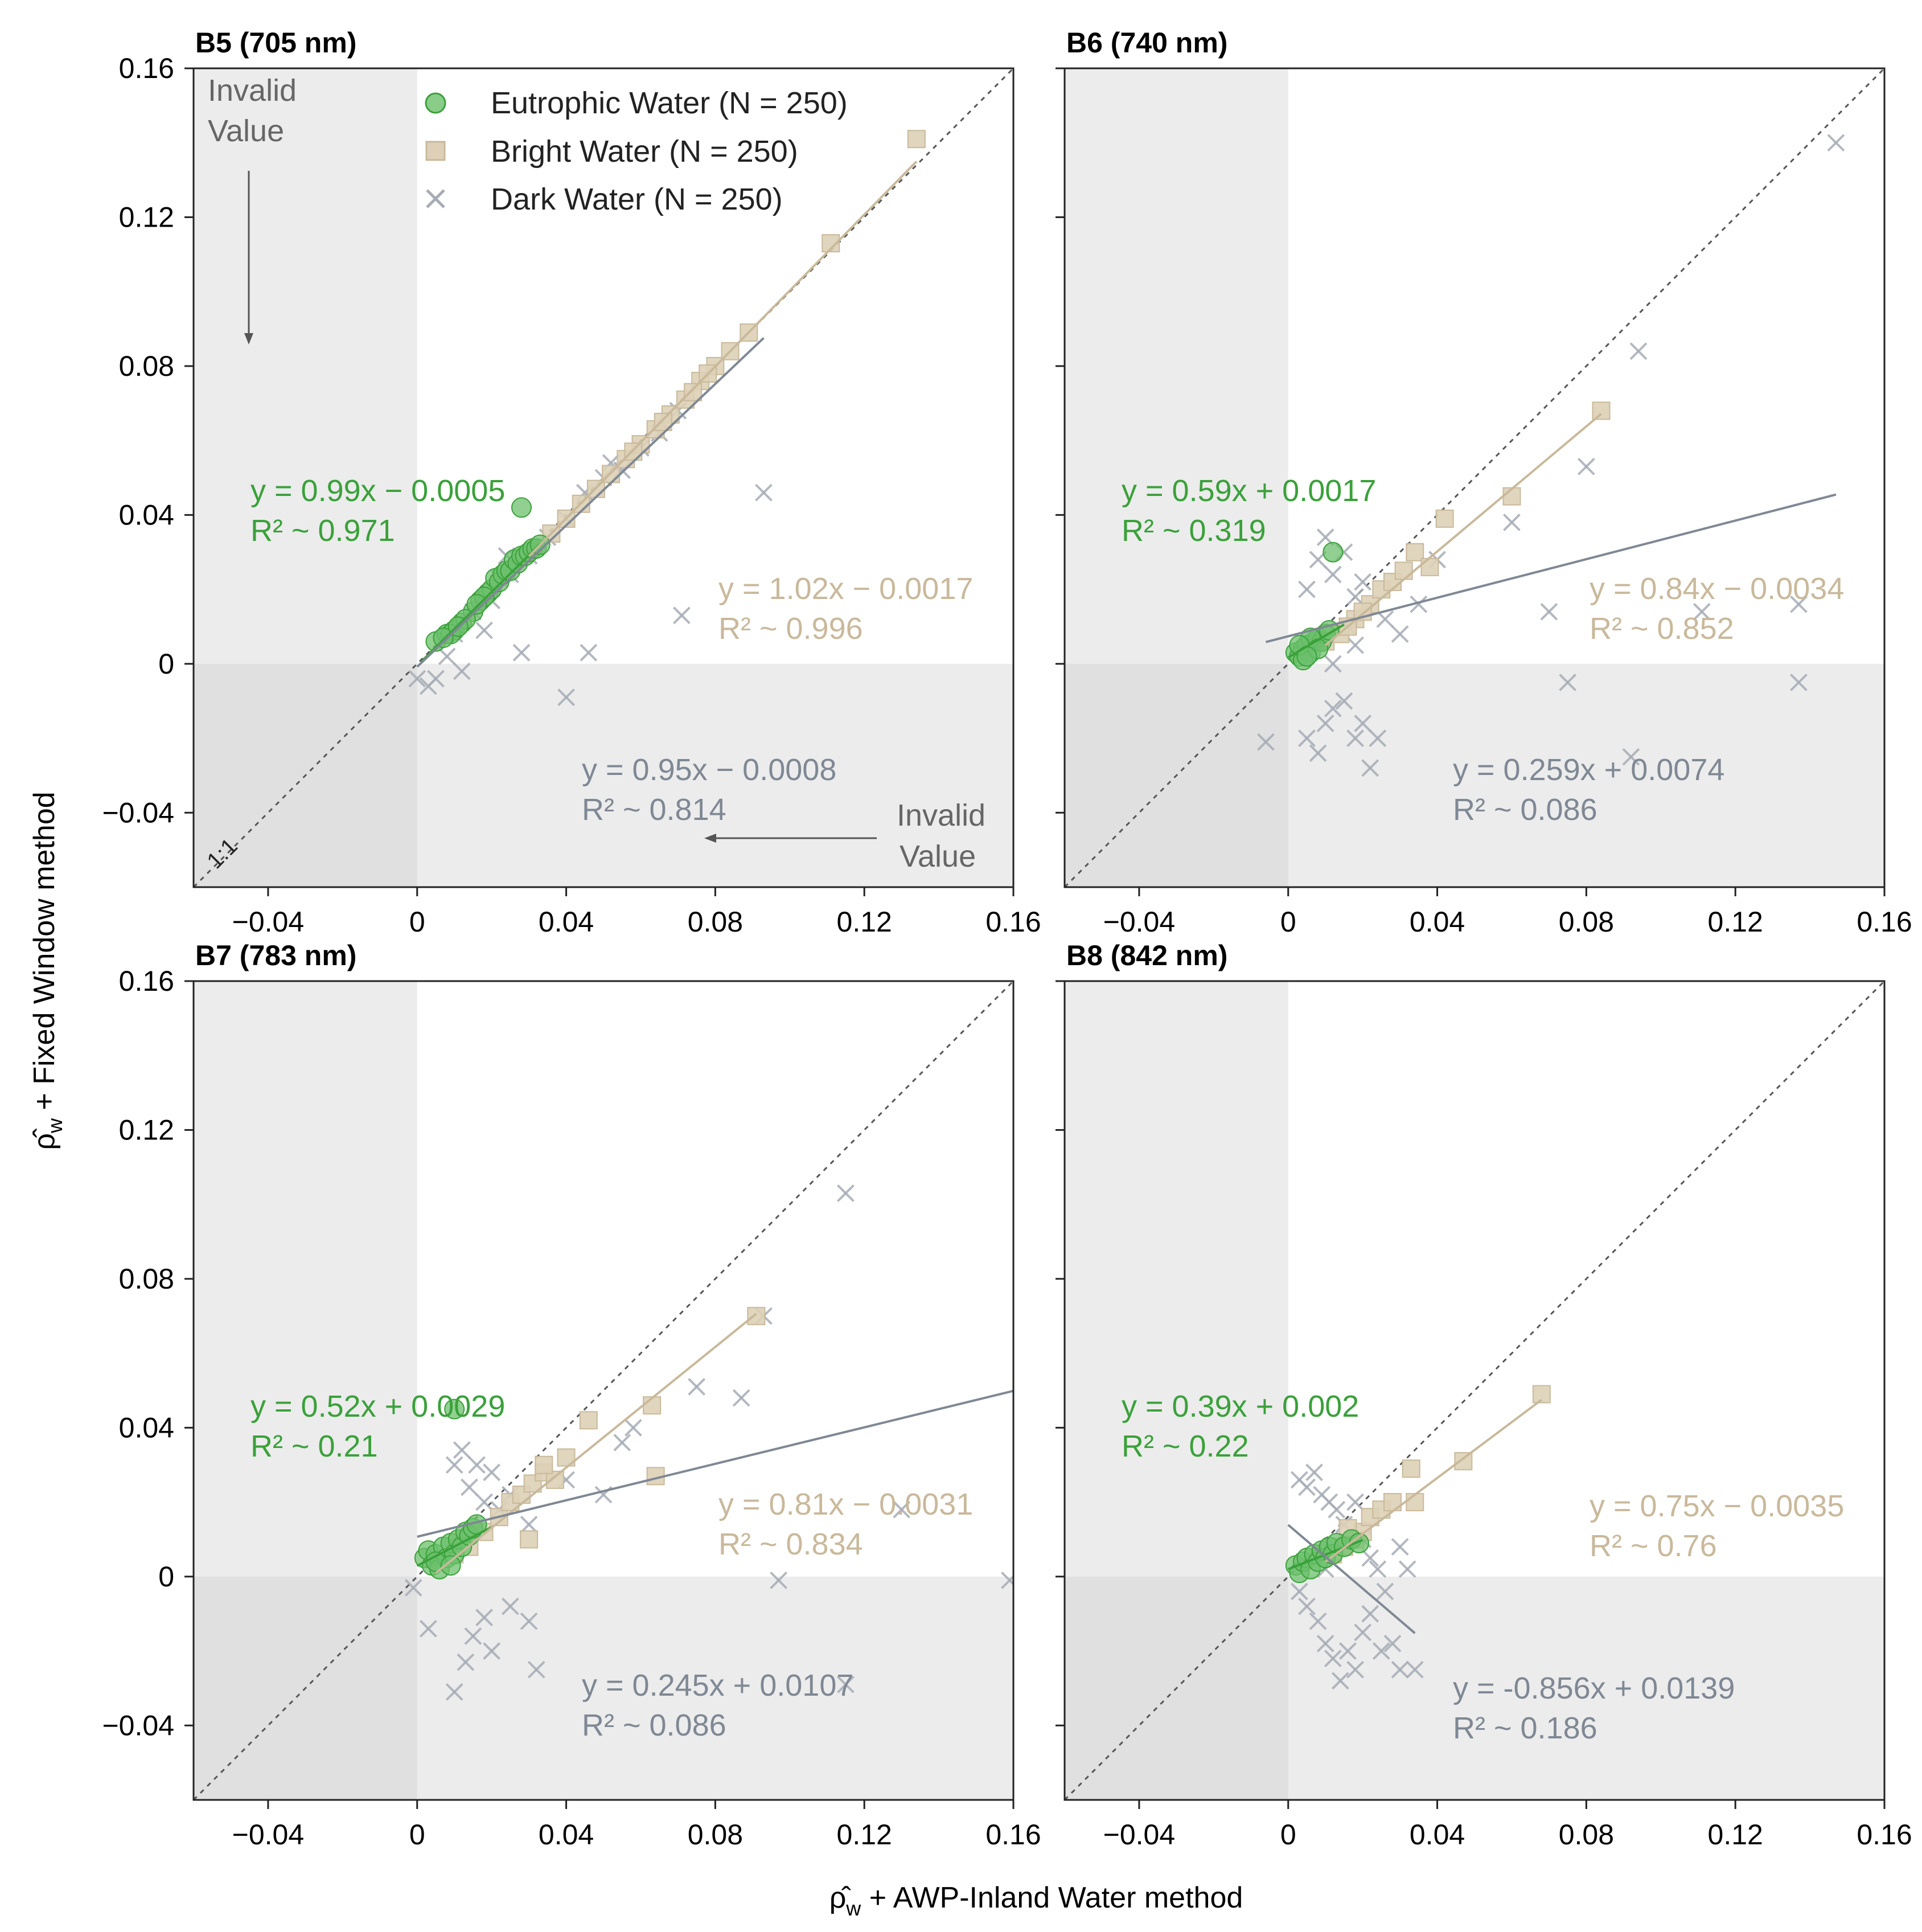 The image size is (1922, 1932). Describe the element at coordinates (378, 491) in the screenshot. I see `eutrophic-equation: y = 0.99x − 0.0005` at that location.